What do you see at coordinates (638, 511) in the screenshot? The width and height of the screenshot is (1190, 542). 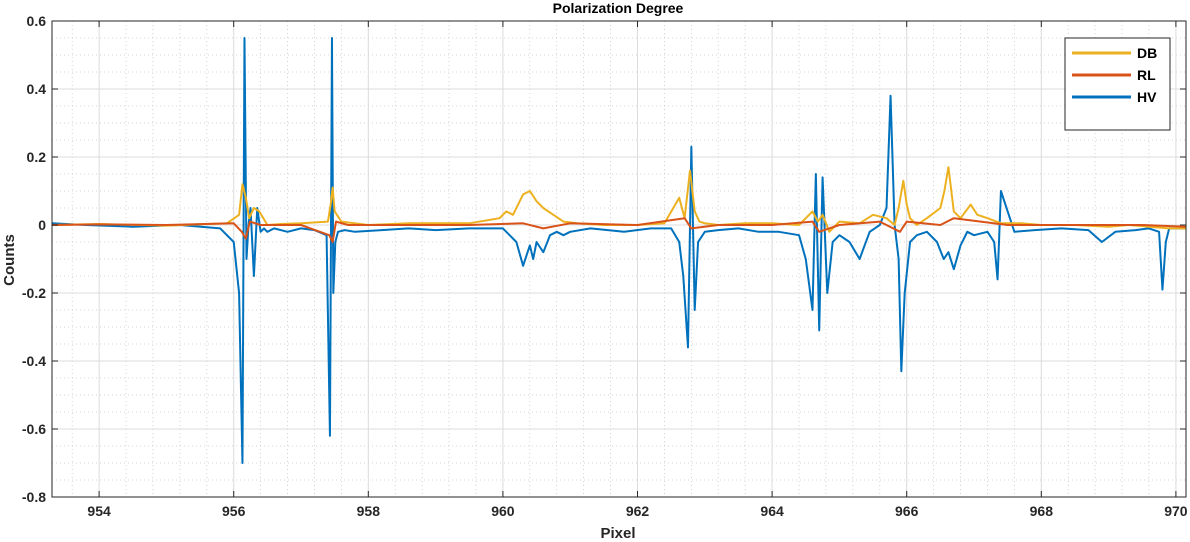 I see `x-tick-label: 962` at bounding box center [638, 511].